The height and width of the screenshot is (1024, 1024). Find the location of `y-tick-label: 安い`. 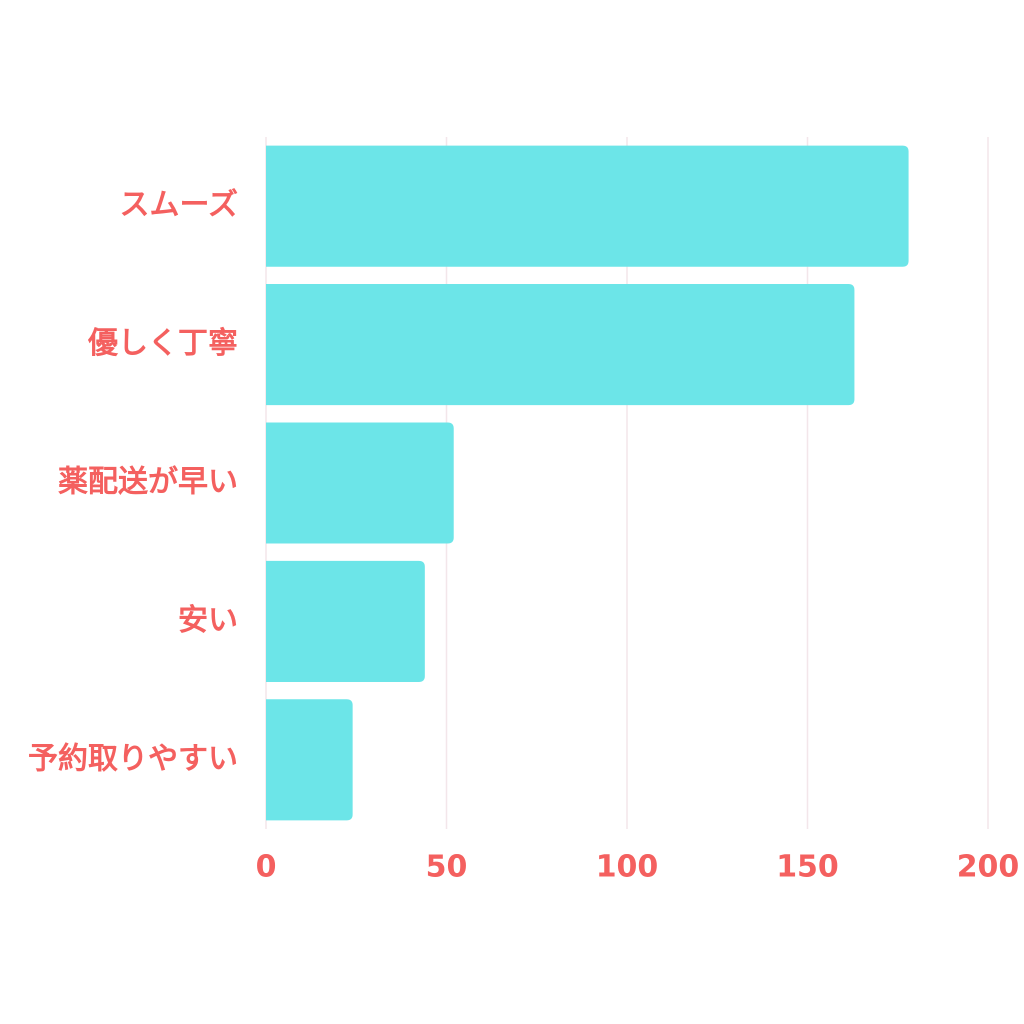

y-tick-label: 安い is located at coordinates (208, 620).